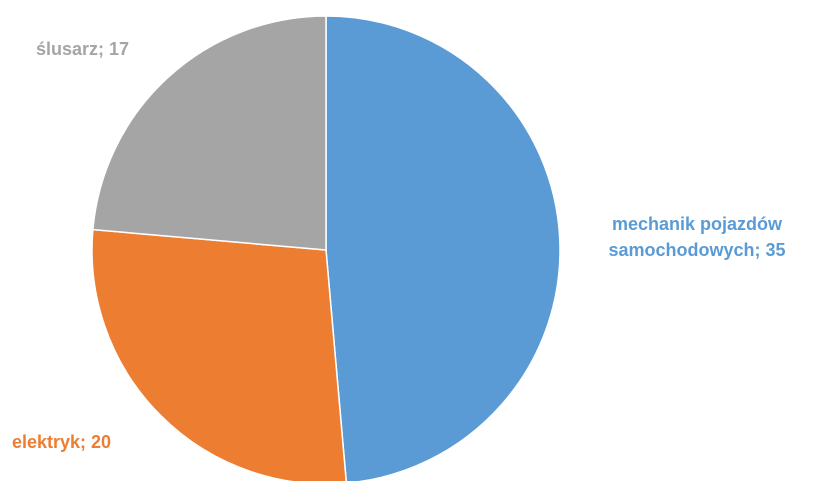 The width and height of the screenshot is (813, 481). I want to click on slice-label-mechanik: mechanik pojazdów samochodowych; 35, so click(697, 237).